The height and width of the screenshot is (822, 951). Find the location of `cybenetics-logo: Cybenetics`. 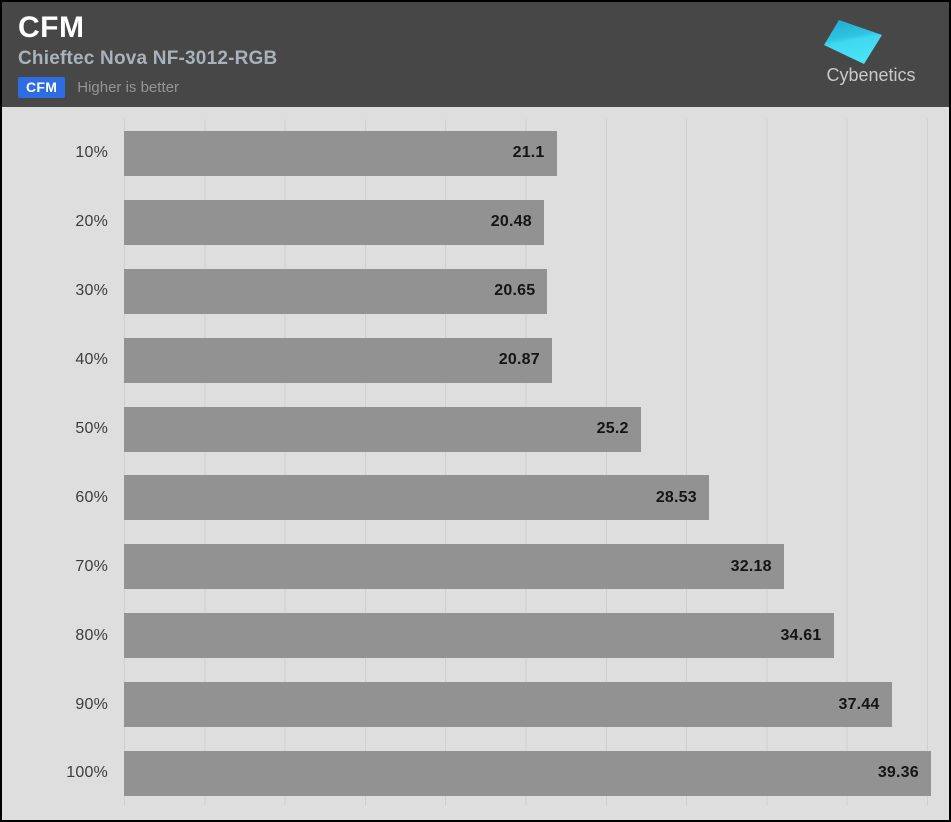

cybenetics-logo: Cybenetics is located at coordinates (871, 49).